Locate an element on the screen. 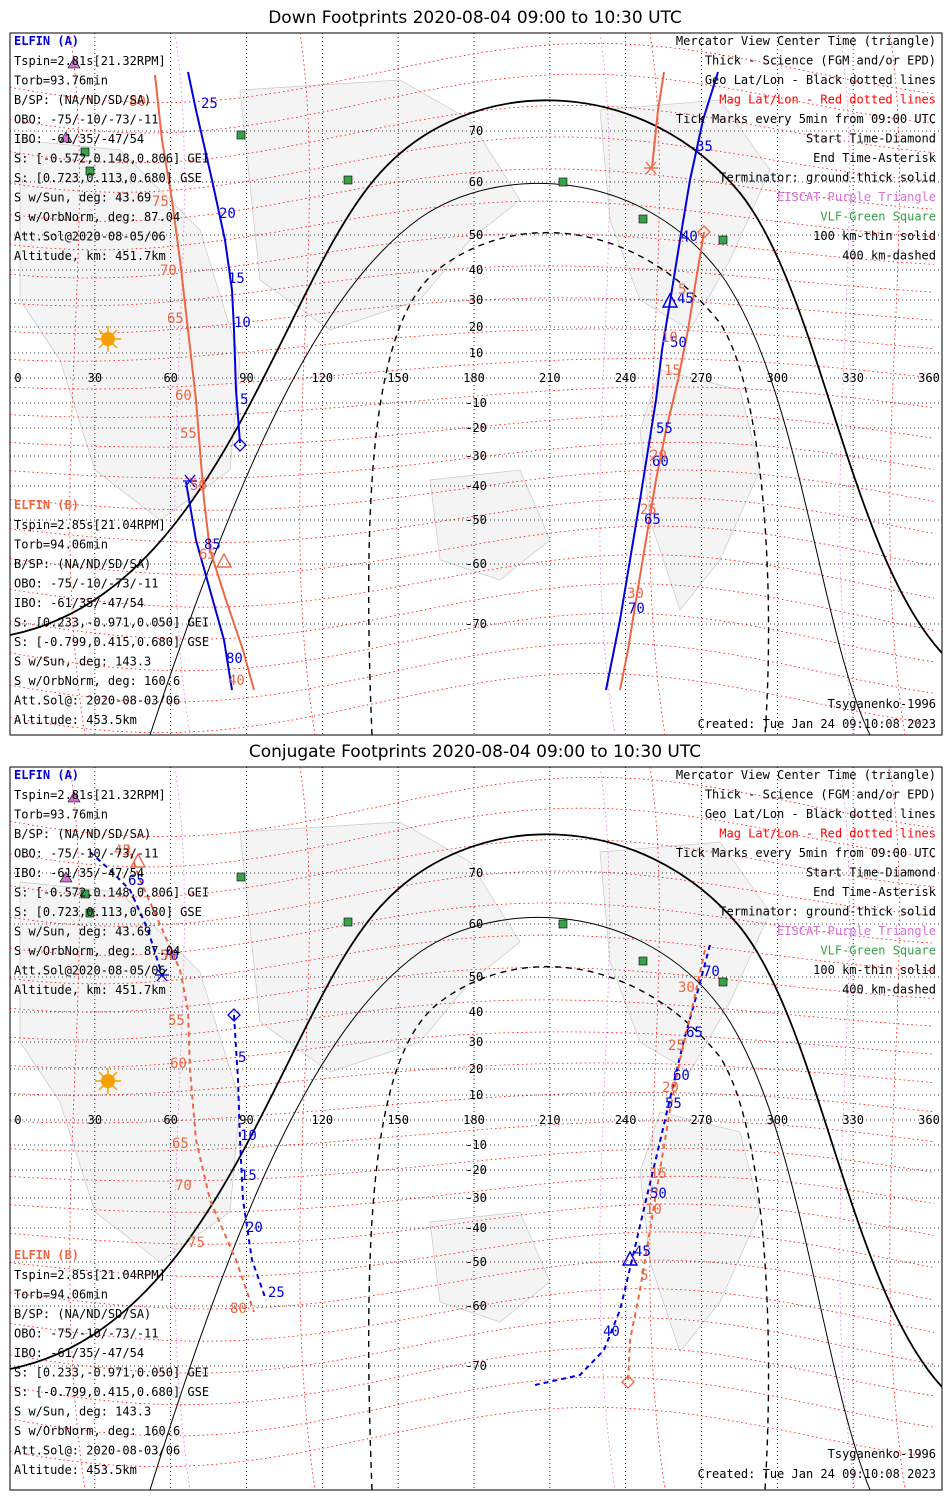 The width and height of the screenshot is (950, 1500). elfin-b-tick-label: 75 is located at coordinates (160, 202).